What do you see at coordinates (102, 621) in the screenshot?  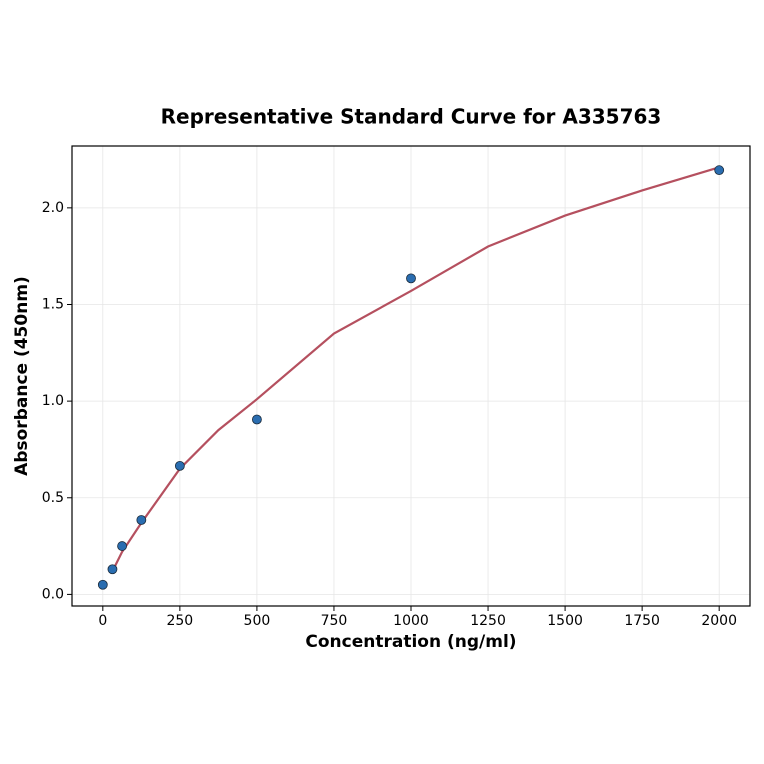 I see `x-tick-label: 0` at bounding box center [102, 621].